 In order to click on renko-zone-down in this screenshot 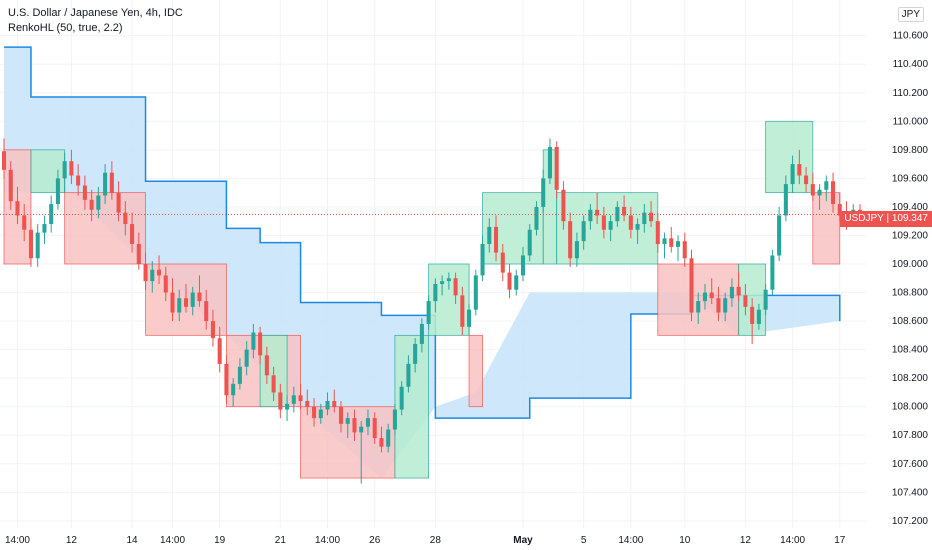, I will do `click(826, 228)`.